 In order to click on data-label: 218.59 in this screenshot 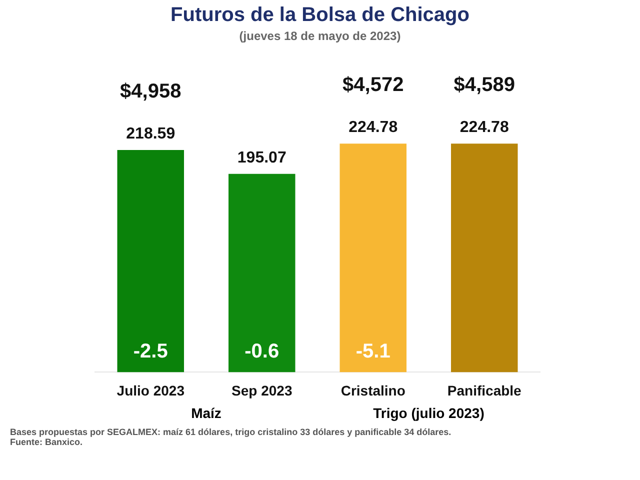, I will do `click(151, 133)`.